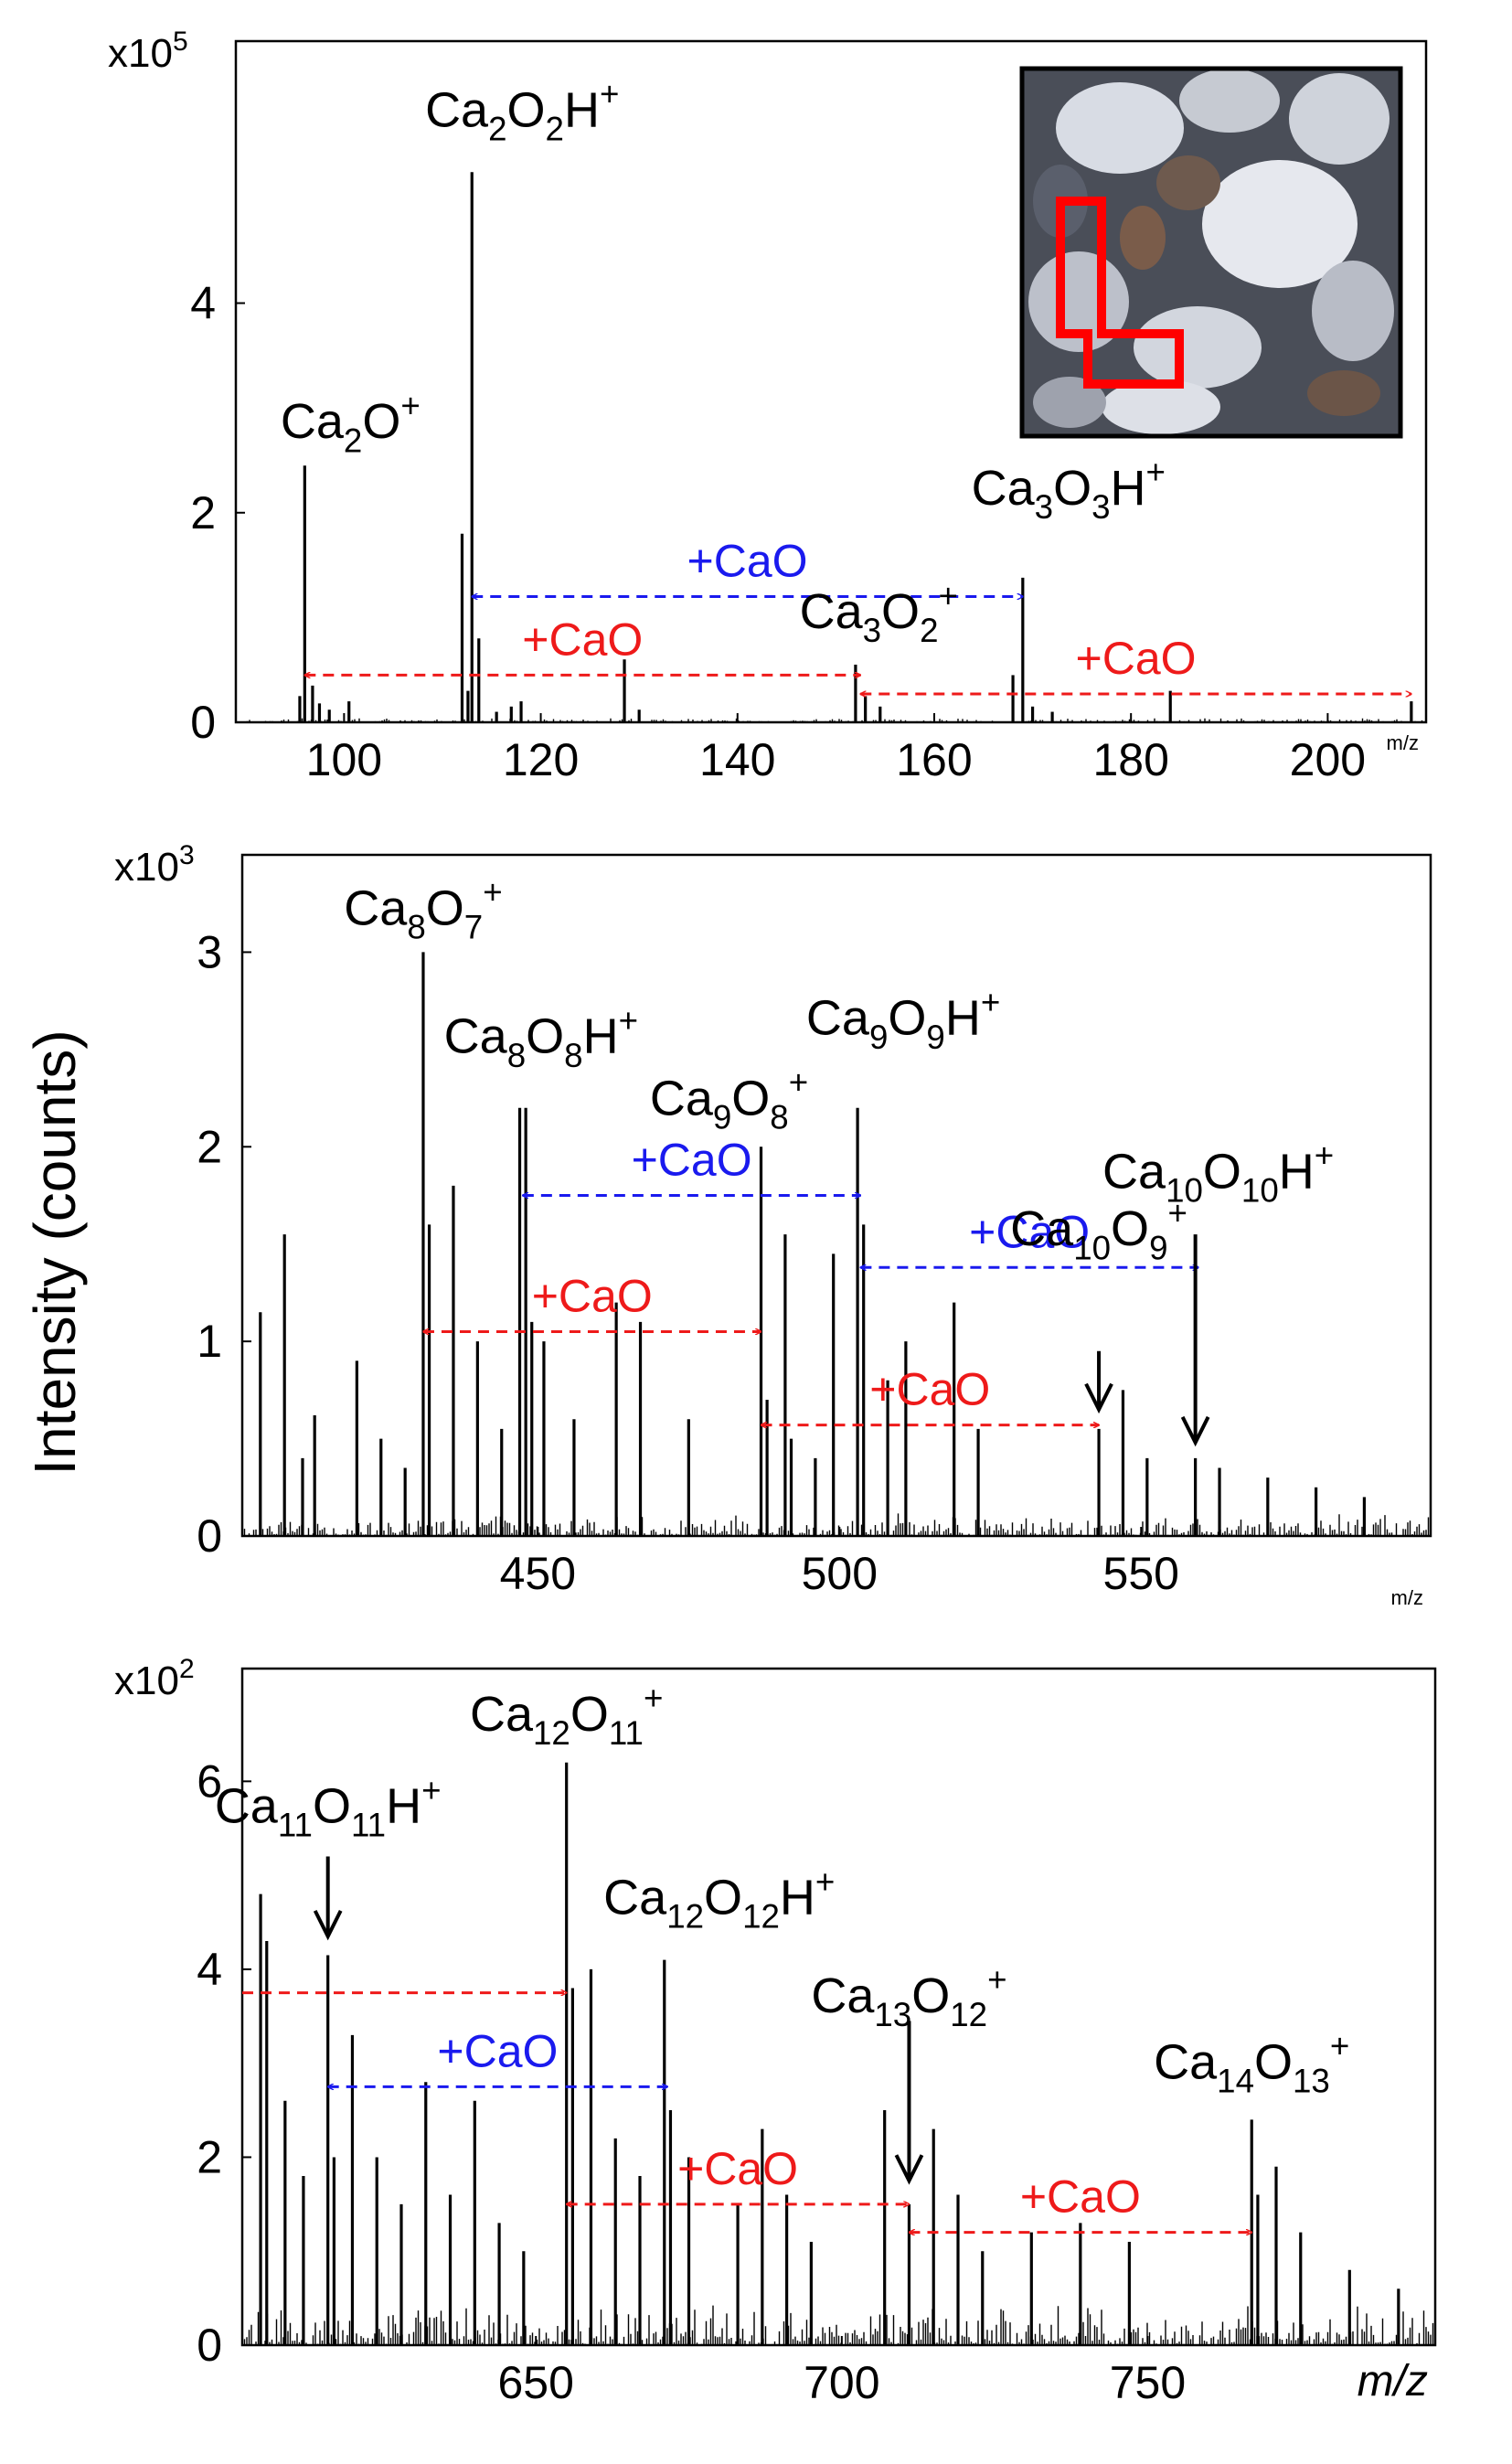 This screenshot has width=1512, height=2464. I want to click on x-tick-label: 450, so click(538, 1573).